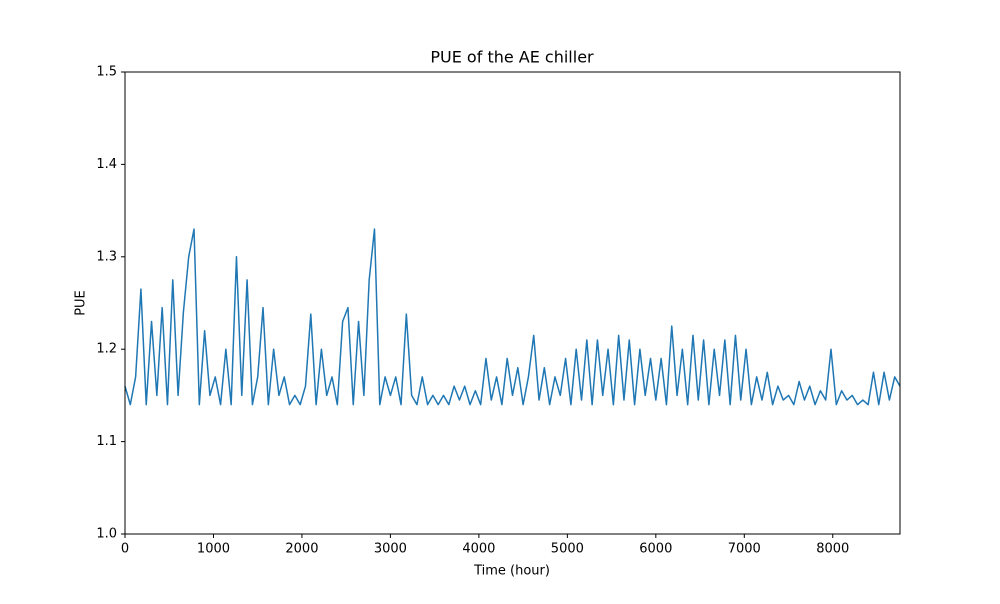  Describe the element at coordinates (106, 72) in the screenshot. I see `y-tick-label: 1.5` at that location.